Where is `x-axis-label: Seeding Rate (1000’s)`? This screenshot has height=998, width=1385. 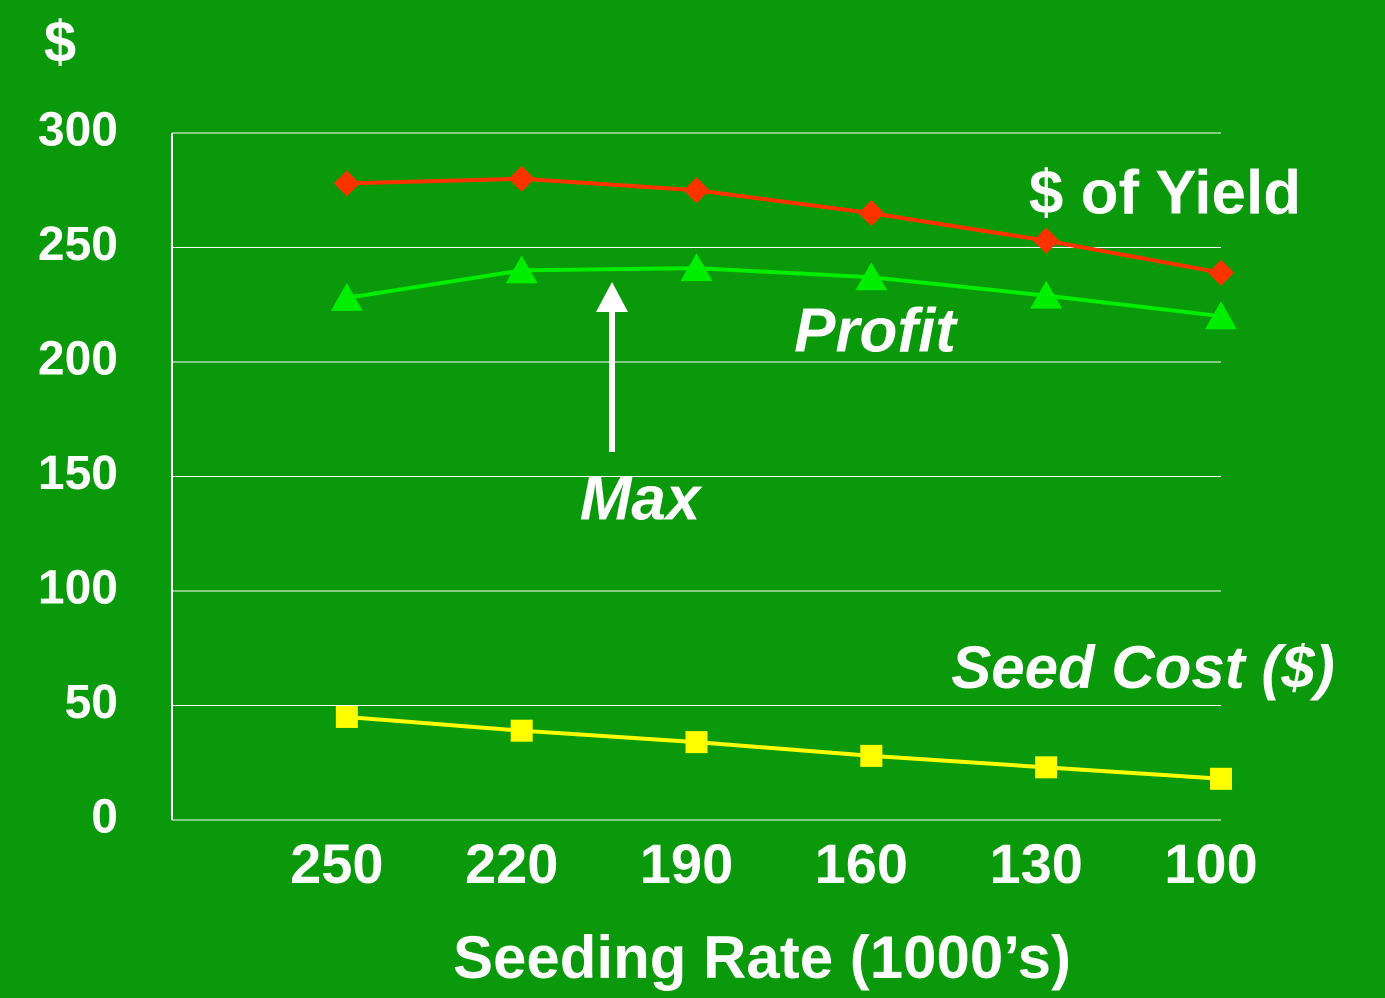 x-axis-label: Seeding Rate (1000’s) is located at coordinates (762, 957).